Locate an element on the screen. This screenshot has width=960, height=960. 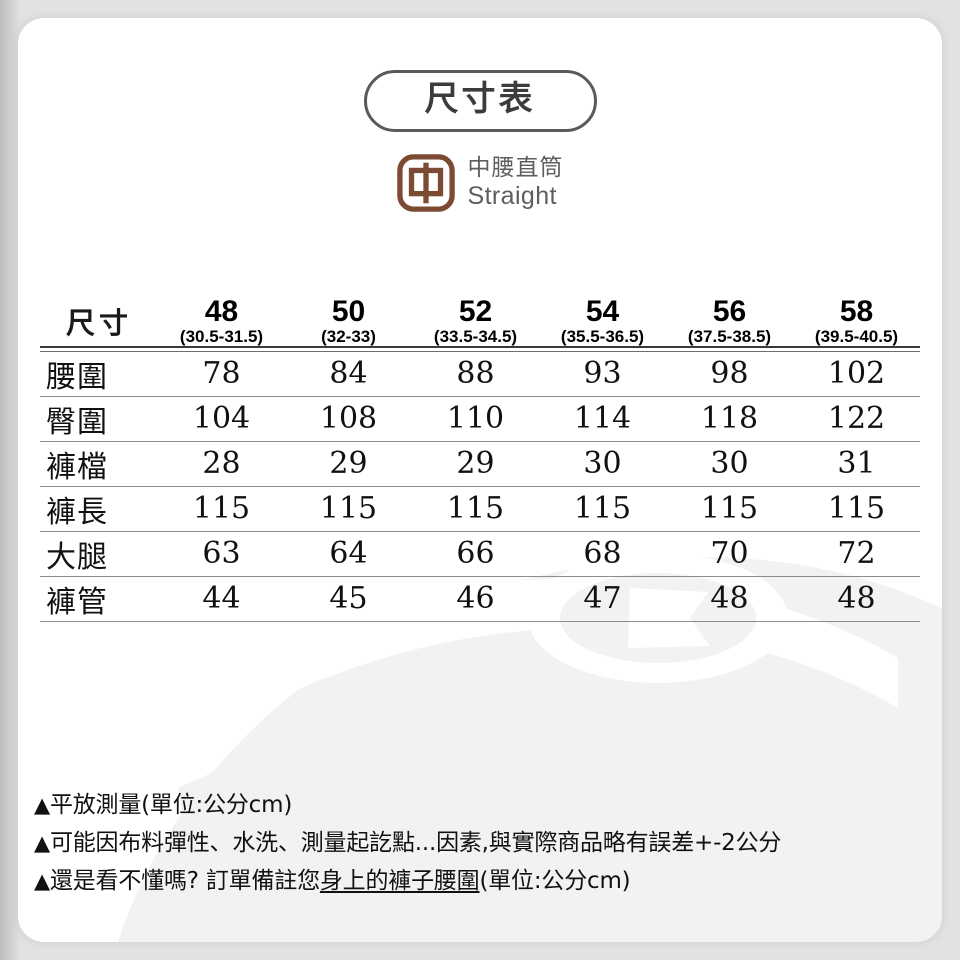
cell: 88 is located at coordinates (475, 374).